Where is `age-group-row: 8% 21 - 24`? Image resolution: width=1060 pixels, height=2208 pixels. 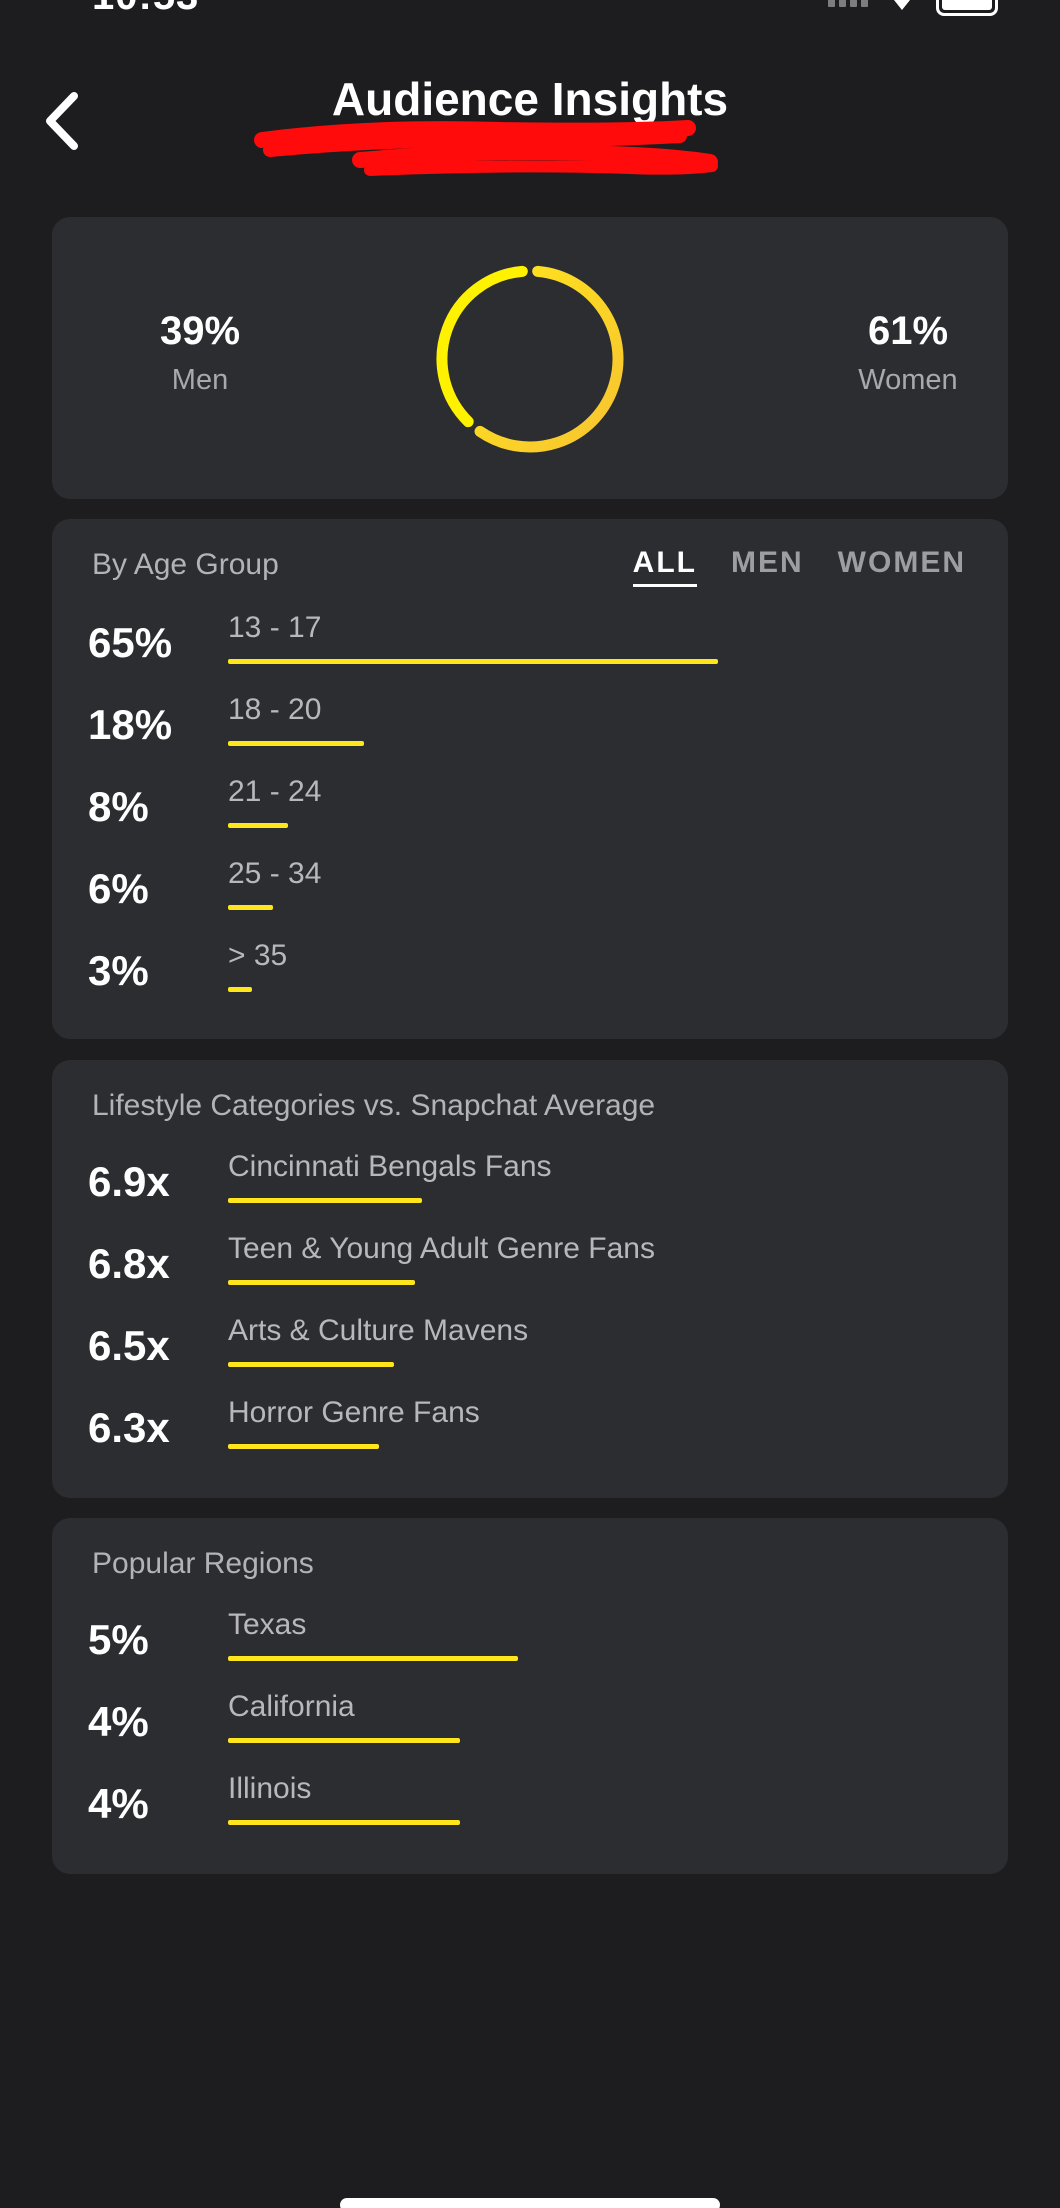 age-group-row: 8% 21 - 24 is located at coordinates (530, 809).